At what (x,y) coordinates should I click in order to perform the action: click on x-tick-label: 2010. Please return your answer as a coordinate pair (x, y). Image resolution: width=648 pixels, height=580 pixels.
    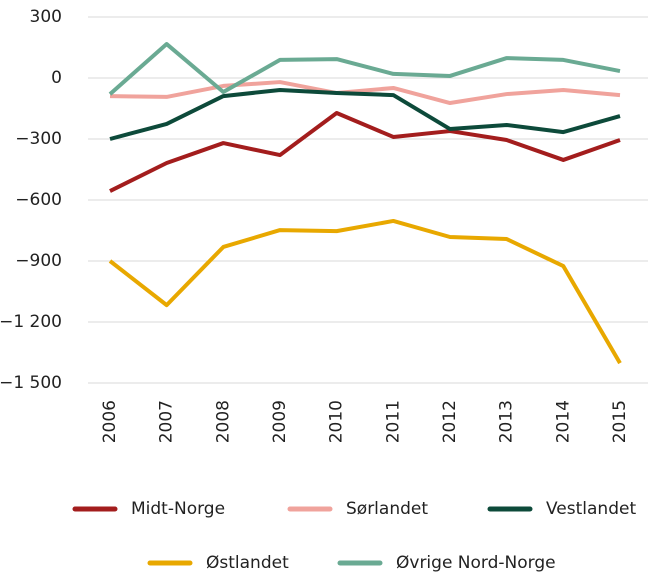
    Looking at the image, I should click on (337, 421).